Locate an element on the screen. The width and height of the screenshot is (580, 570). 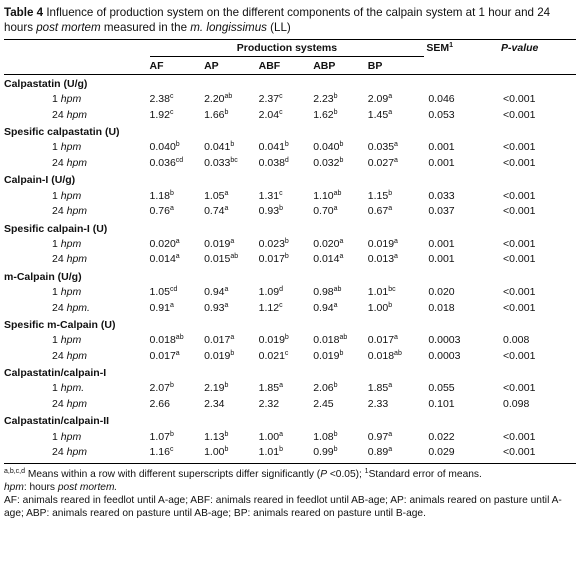
cell-value: 0.032 is located at coordinates (326, 163).